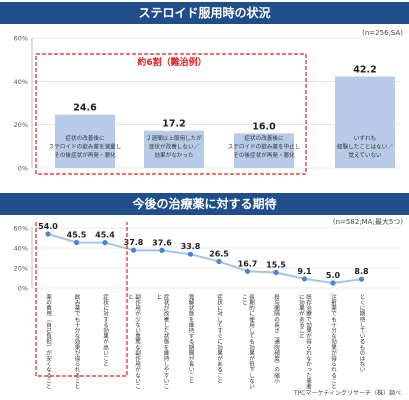 This screenshot has height=400, width=409. What do you see at coordinates (365, 138) in the screenshot?
I see `category-label: いずれも` at bounding box center [365, 138].